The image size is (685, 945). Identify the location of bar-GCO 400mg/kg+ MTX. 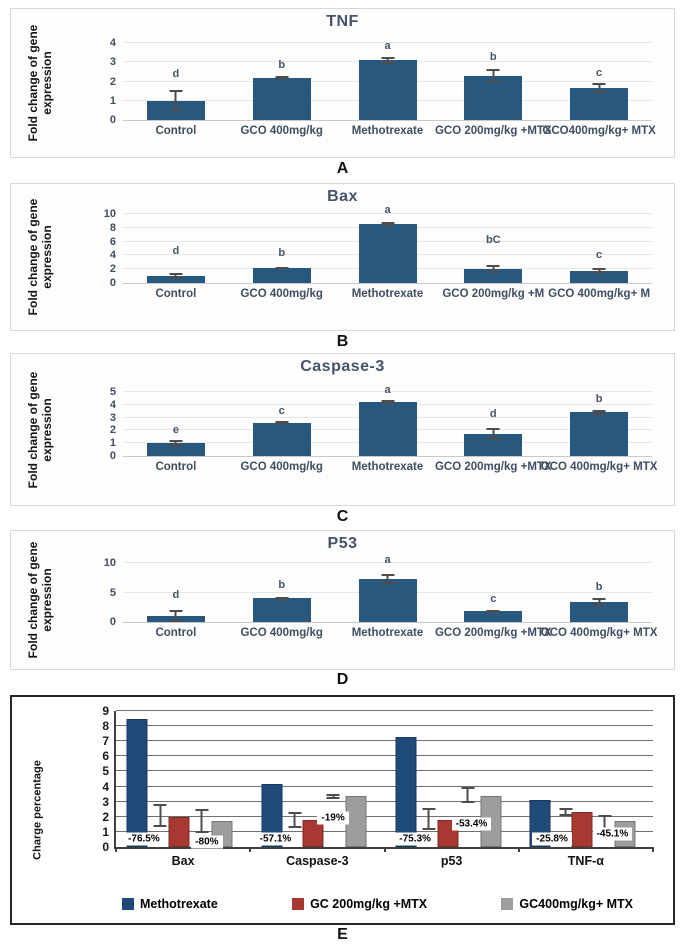
(599, 611).